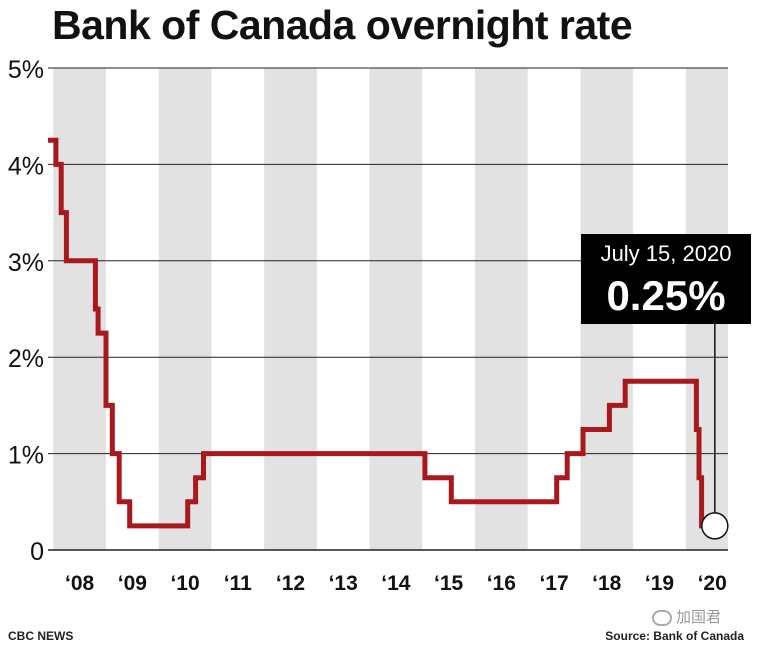 This screenshot has height=654, width=758. Describe the element at coordinates (290, 309) in the screenshot. I see `year-band-2012` at that location.